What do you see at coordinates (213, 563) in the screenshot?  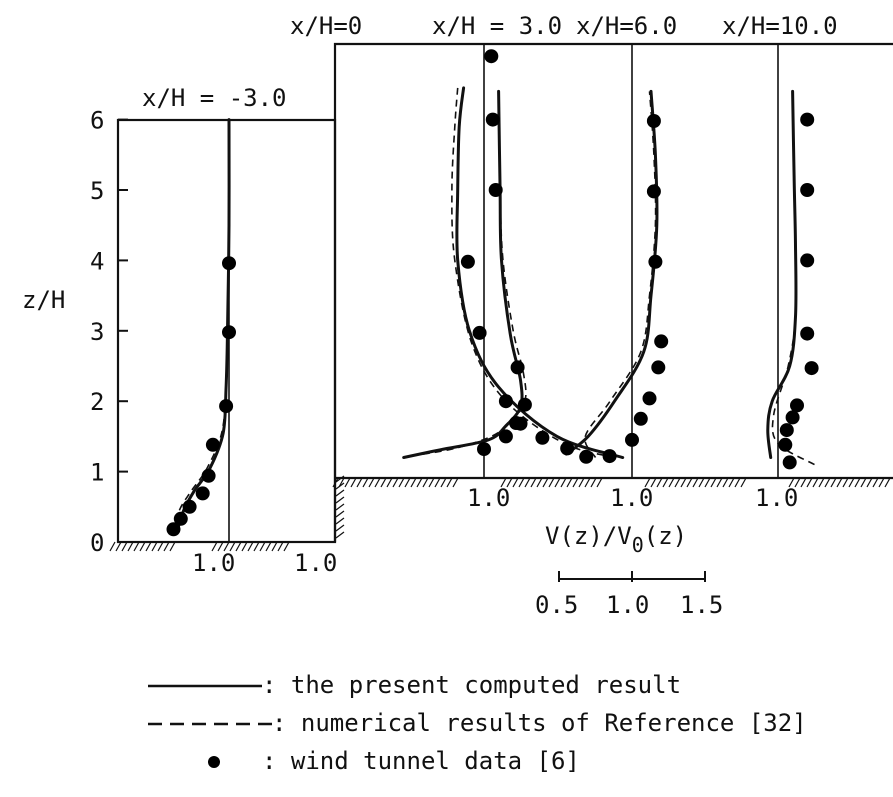 I see `ground-label-upwind-ref: 1.0` at bounding box center [213, 563].